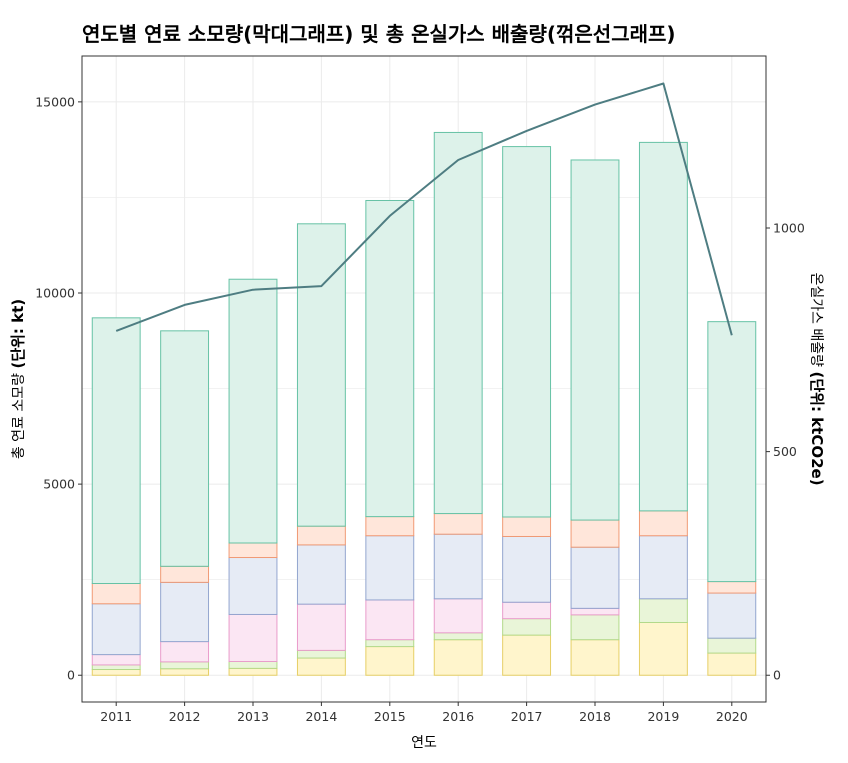  I want to click on left-y-axis-title-text: 총 연료 소모량, so click(19, 414).